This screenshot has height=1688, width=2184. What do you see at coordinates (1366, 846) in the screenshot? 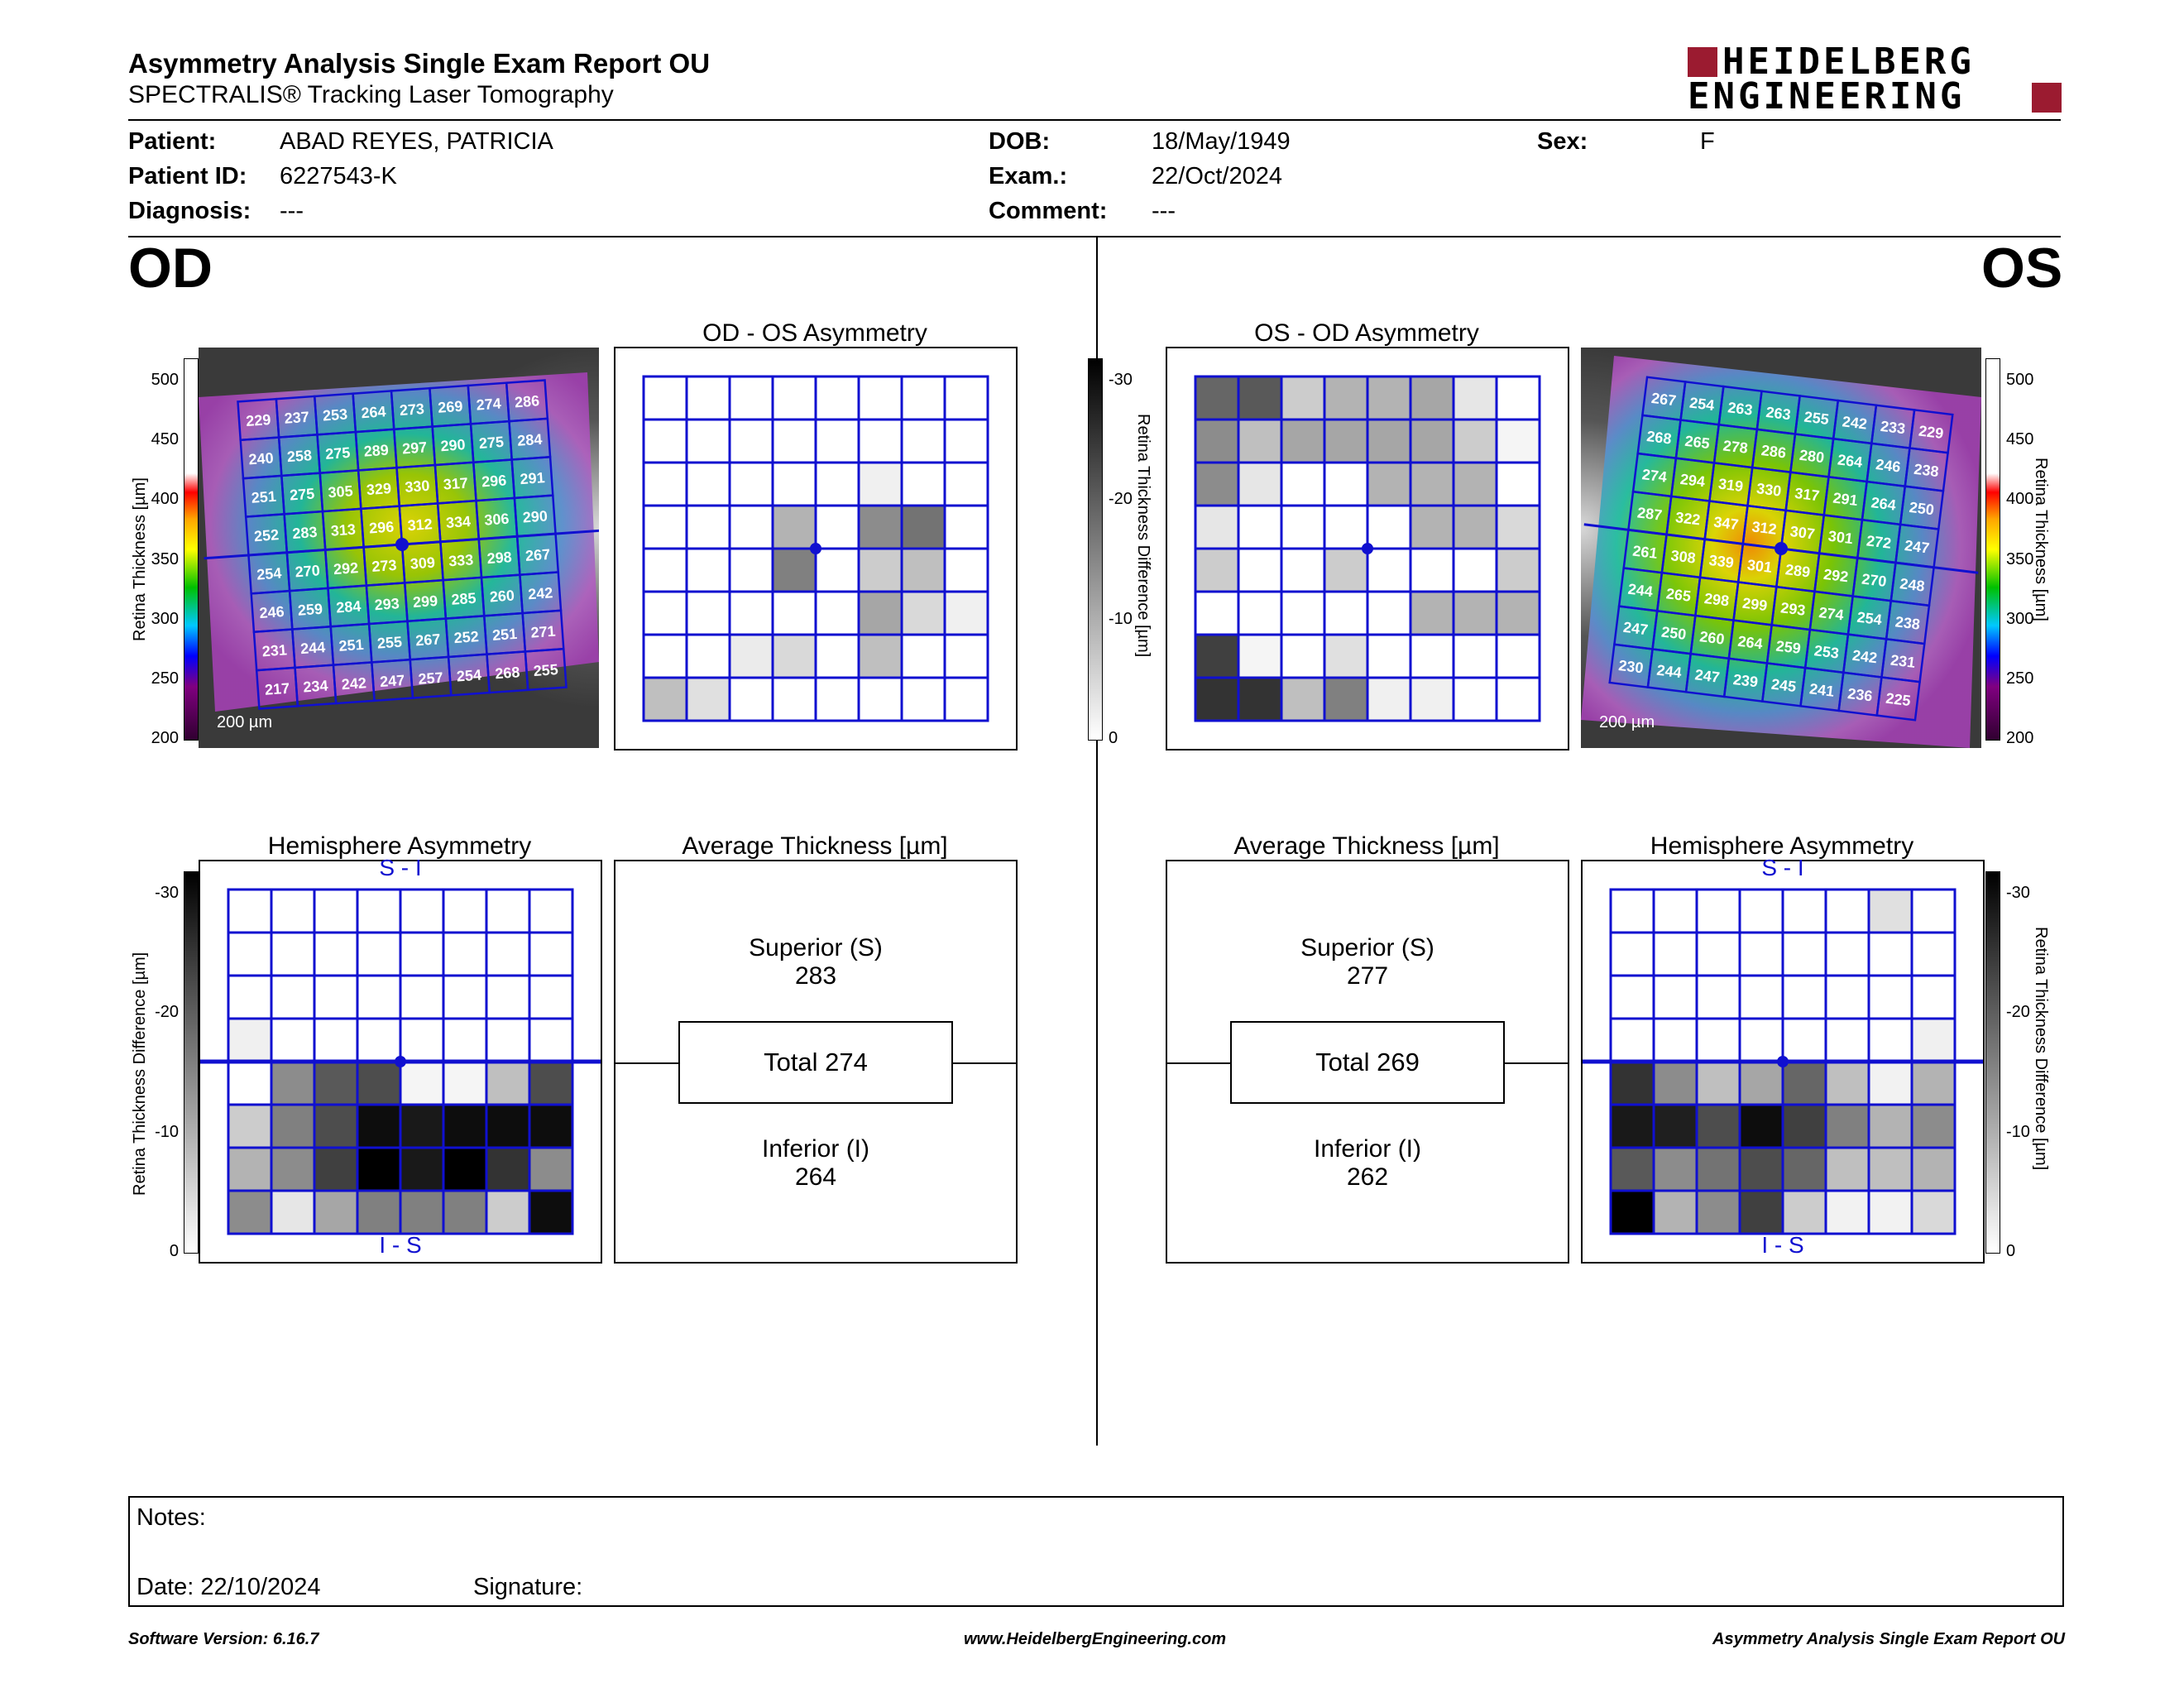
I see `os-avg-title: Average Thickness [µm]` at bounding box center [1366, 846].